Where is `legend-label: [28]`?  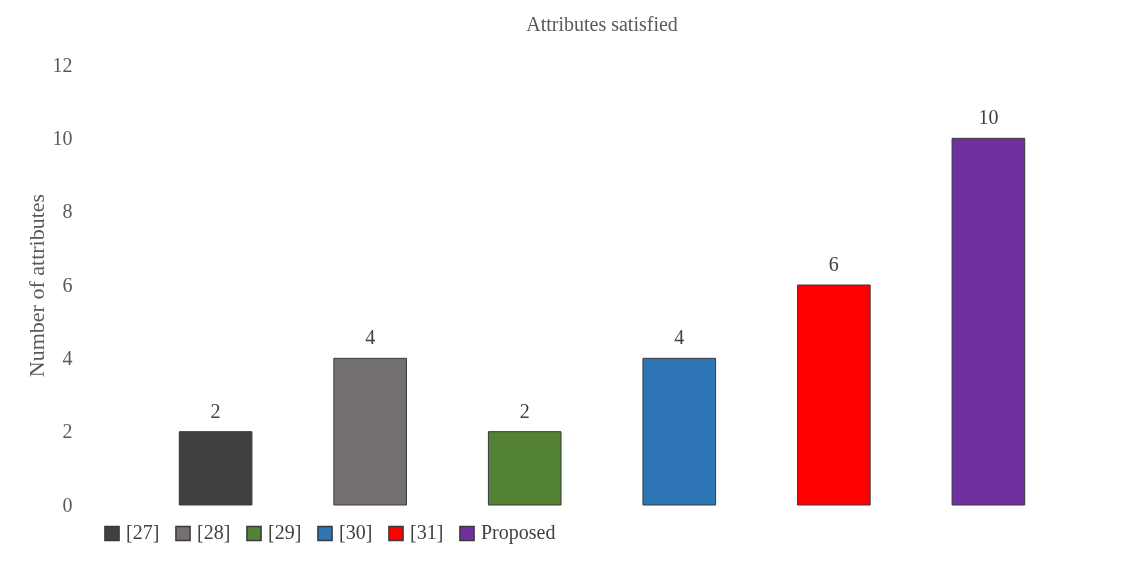
legend-label: [28] is located at coordinates (214, 532).